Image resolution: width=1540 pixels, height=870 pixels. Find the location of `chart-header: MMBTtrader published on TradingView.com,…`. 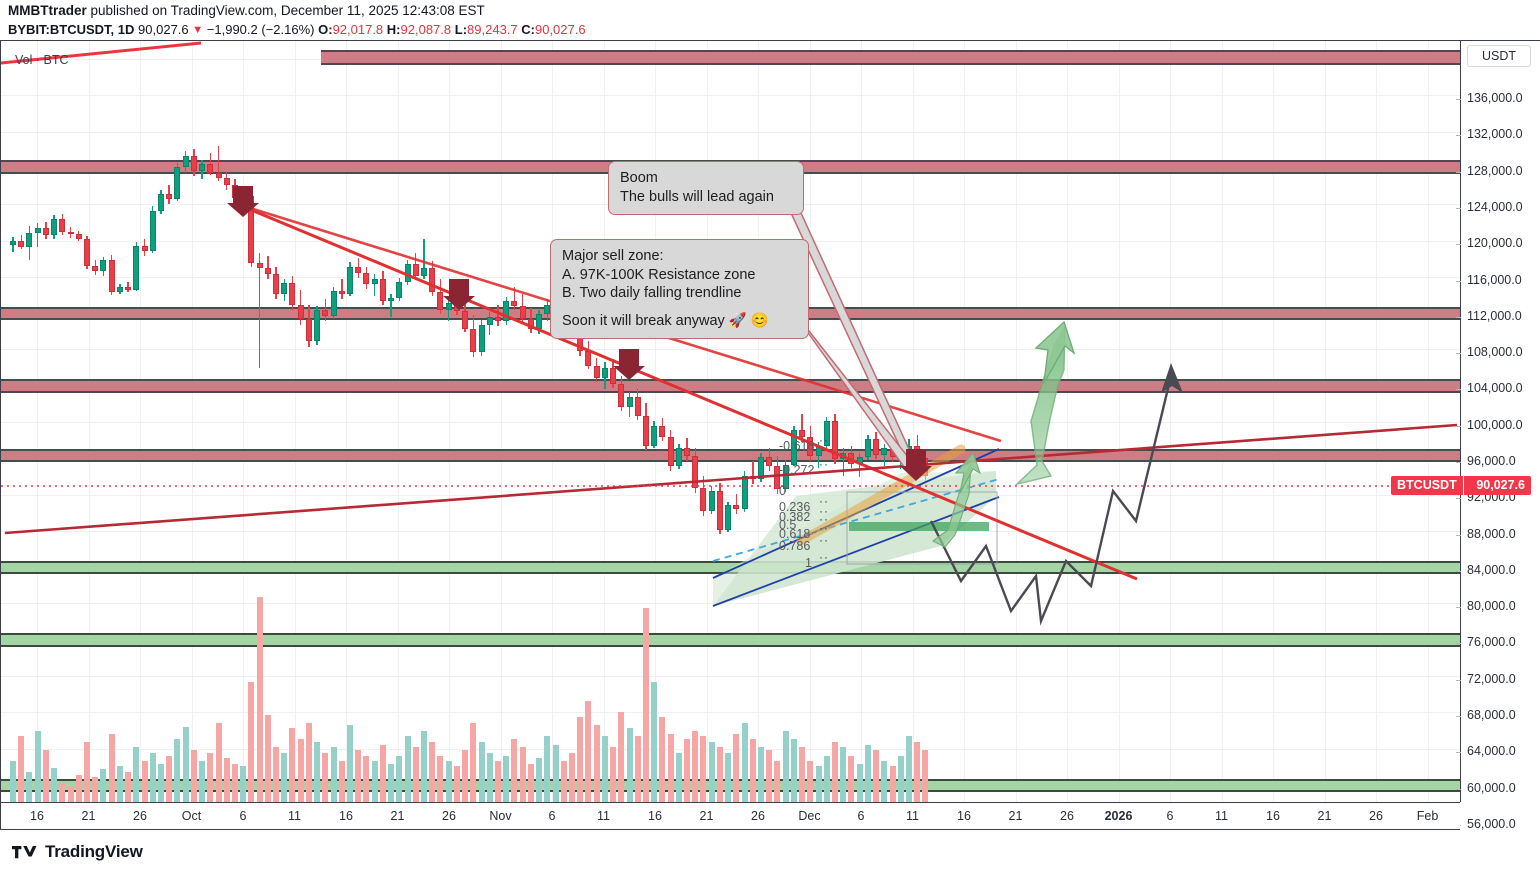

chart-header: MMBTtrader published on TradingView.com,… is located at coordinates (770, 20).